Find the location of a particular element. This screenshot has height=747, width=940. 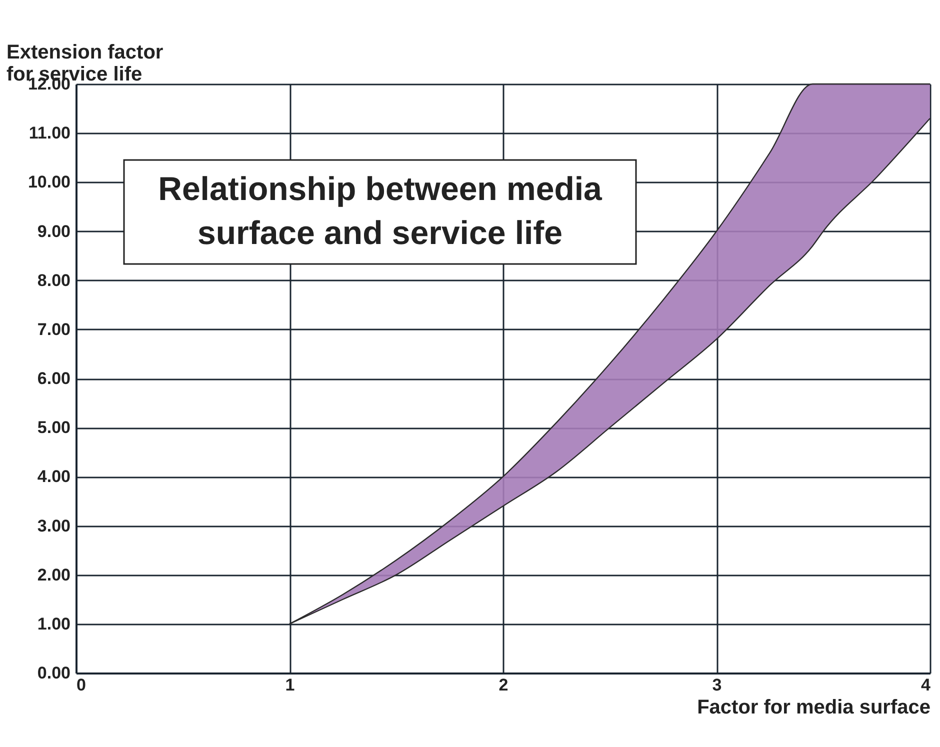

y-tick-label: 2.00 is located at coordinates (53, 574).